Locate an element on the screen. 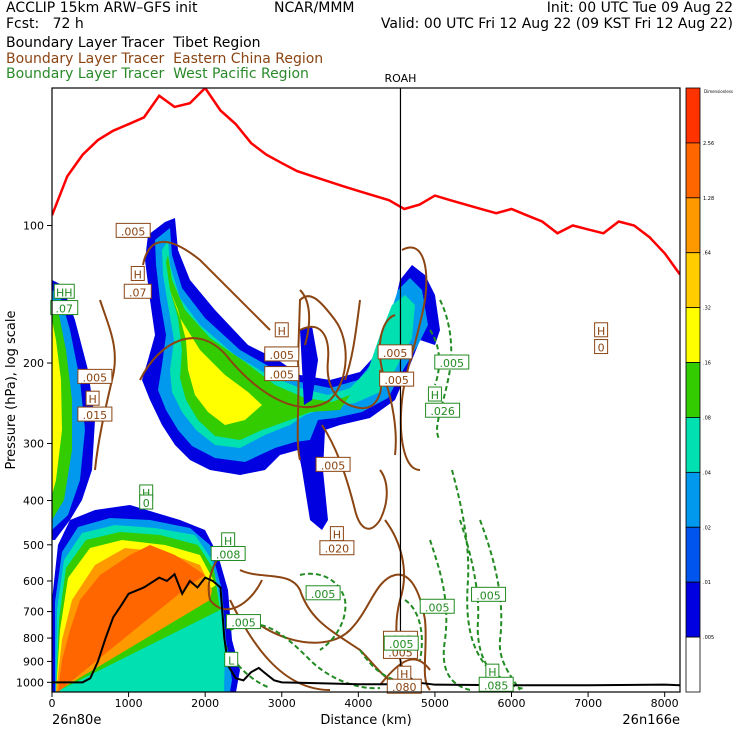 This screenshot has width=740, height=740. colorbar-level-5: .08 is located at coordinates (707, 418).